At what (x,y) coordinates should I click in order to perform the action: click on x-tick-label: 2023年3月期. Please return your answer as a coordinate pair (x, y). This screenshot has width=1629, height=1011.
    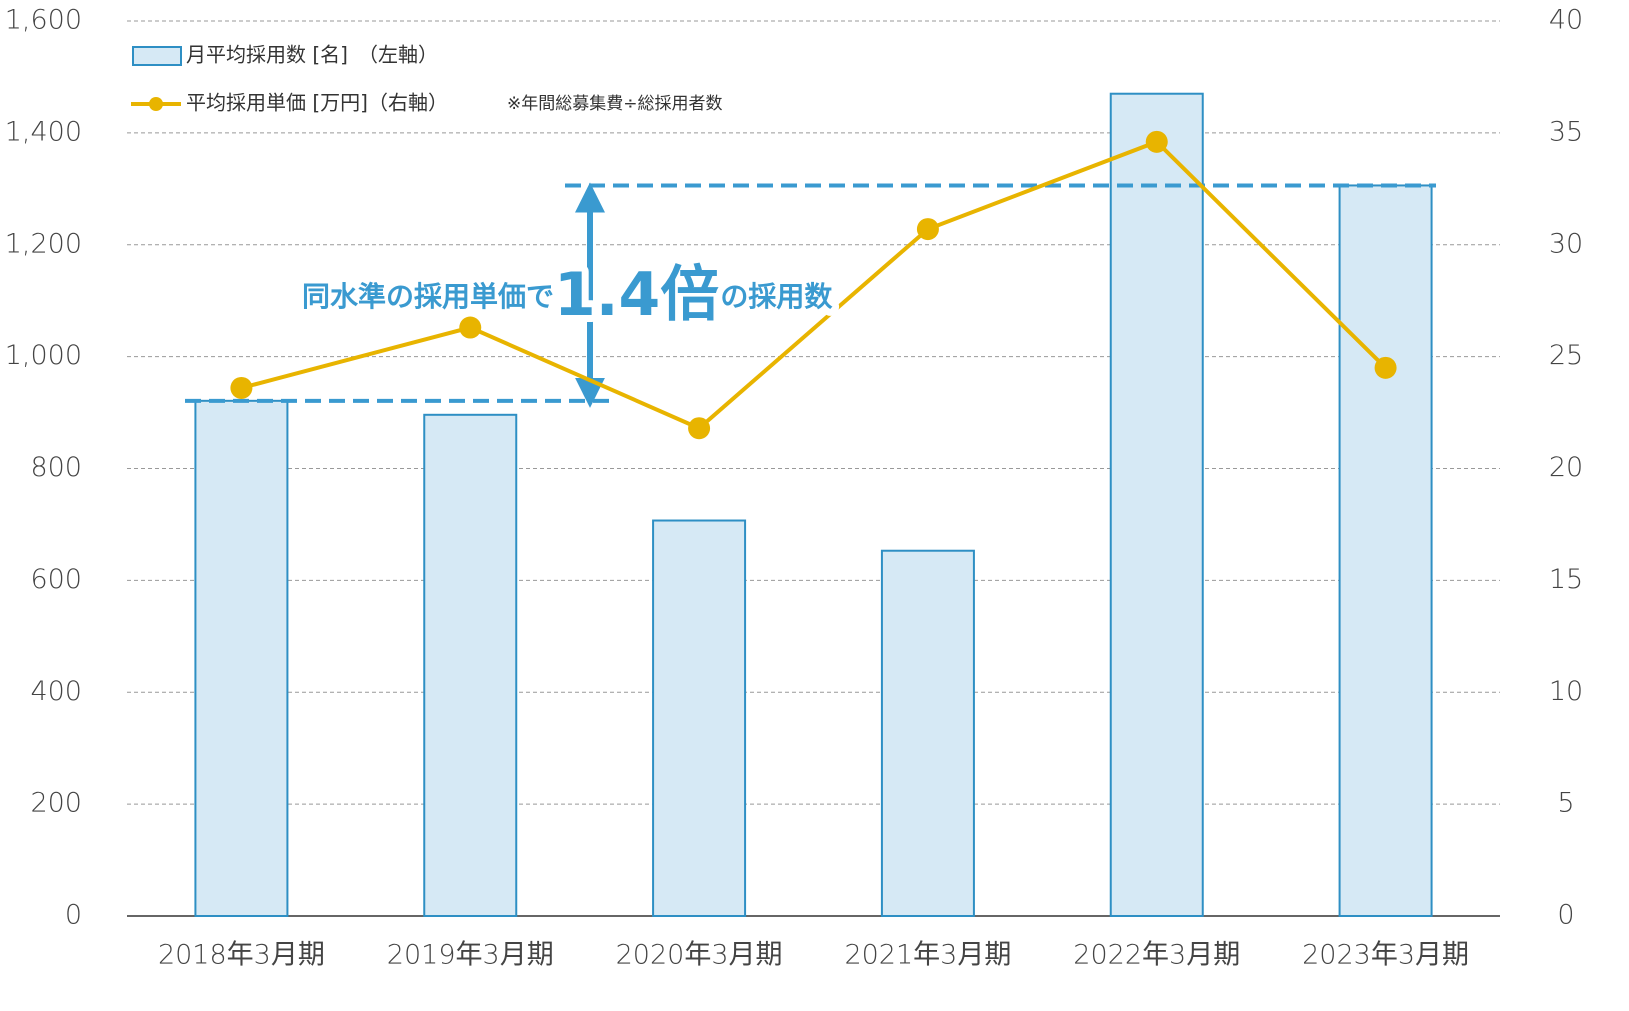
    Looking at the image, I should click on (1385, 955).